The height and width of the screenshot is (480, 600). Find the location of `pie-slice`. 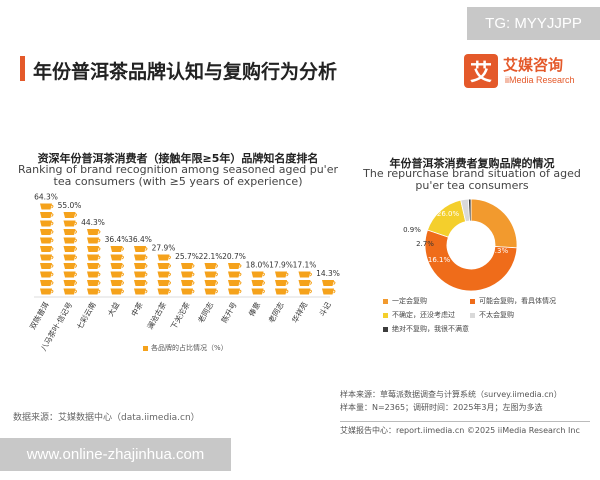

pie-slice is located at coordinates (447, 218).